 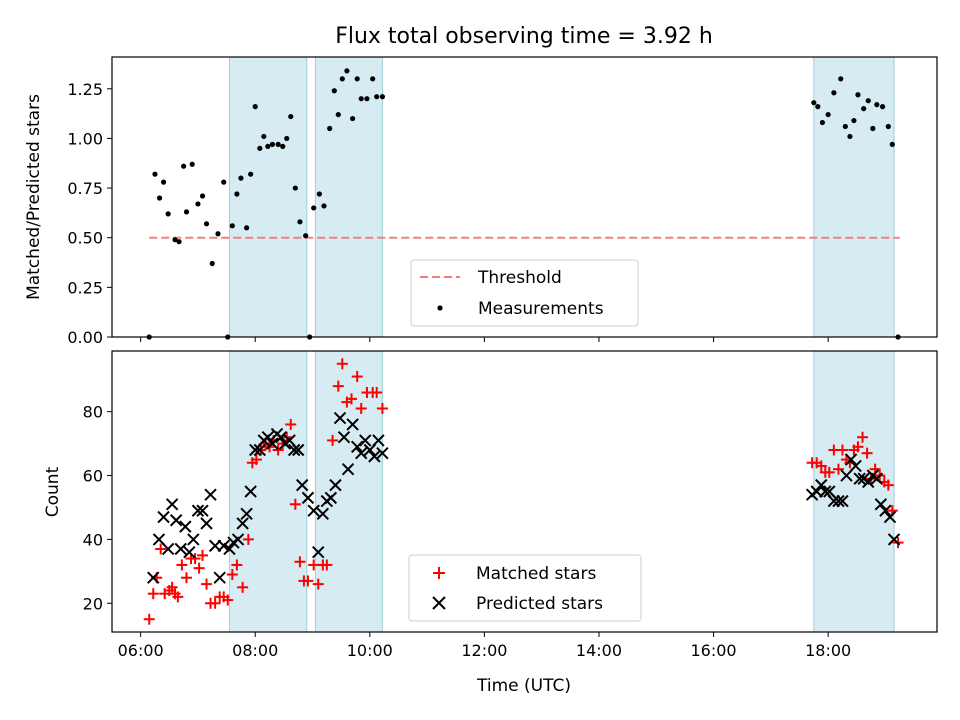 What do you see at coordinates (440, 308) in the screenshot?
I see `legend-measurement-dot-icon` at bounding box center [440, 308].